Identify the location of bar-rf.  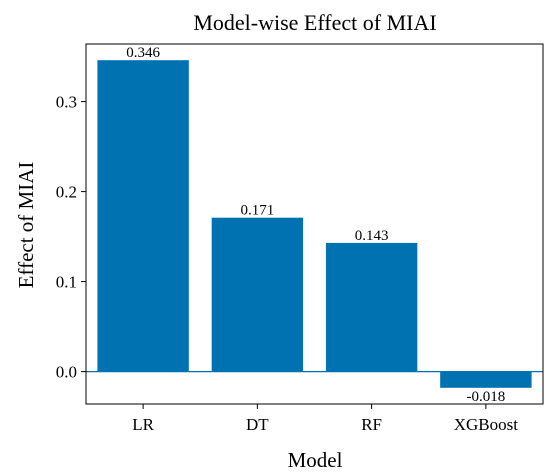
(371, 307).